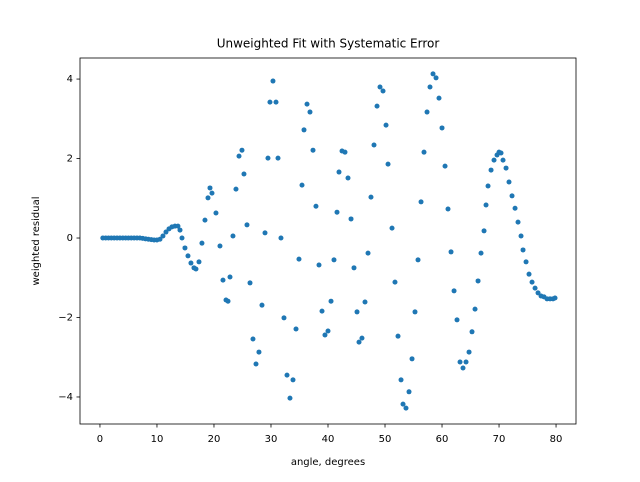 The height and width of the screenshot is (482, 640). I want to click on y-tick-label: −2, so click(65, 317).